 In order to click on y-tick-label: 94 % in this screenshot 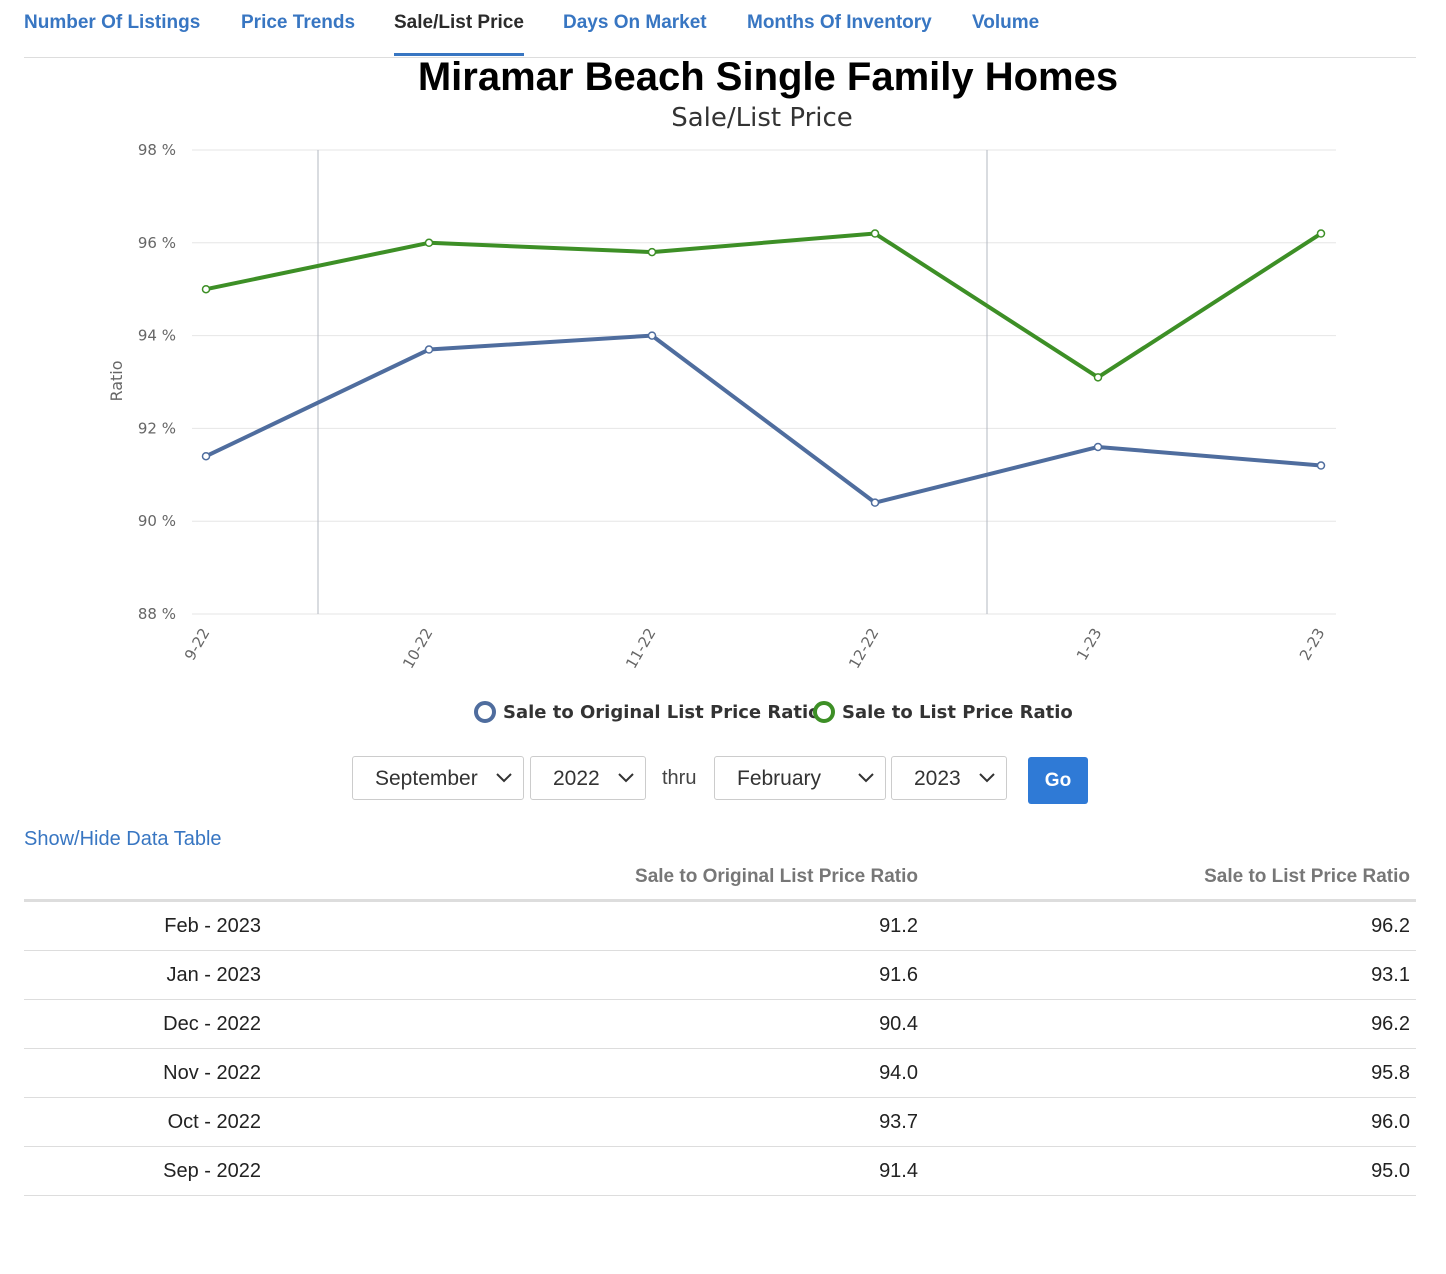, I will do `click(157, 336)`.